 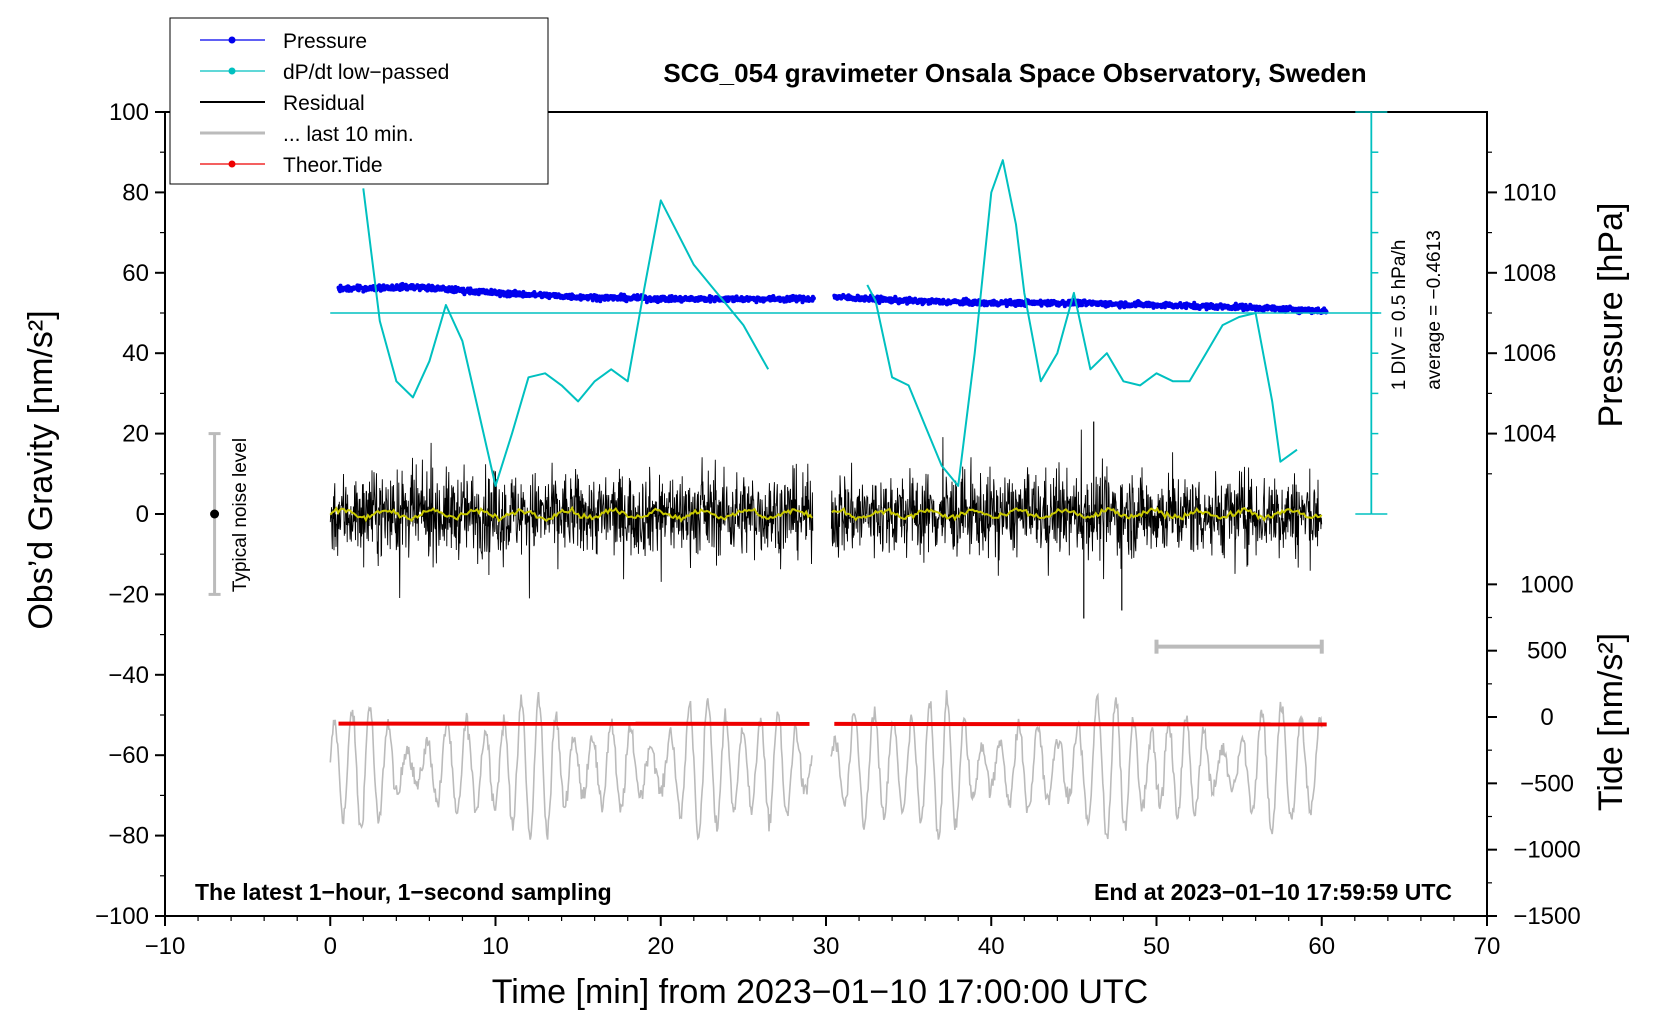 I want to click on x-tick-label: 10, so click(x=495, y=946).